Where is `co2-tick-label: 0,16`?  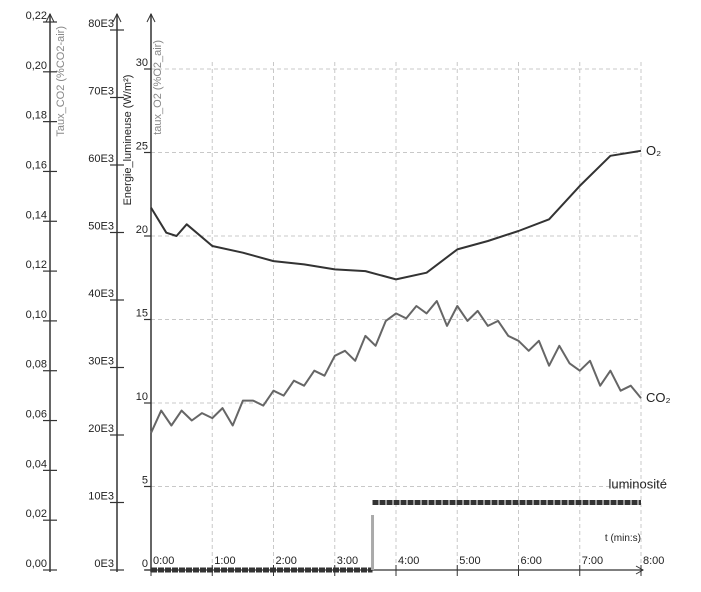 co2-tick-label: 0,16 is located at coordinates (36, 165).